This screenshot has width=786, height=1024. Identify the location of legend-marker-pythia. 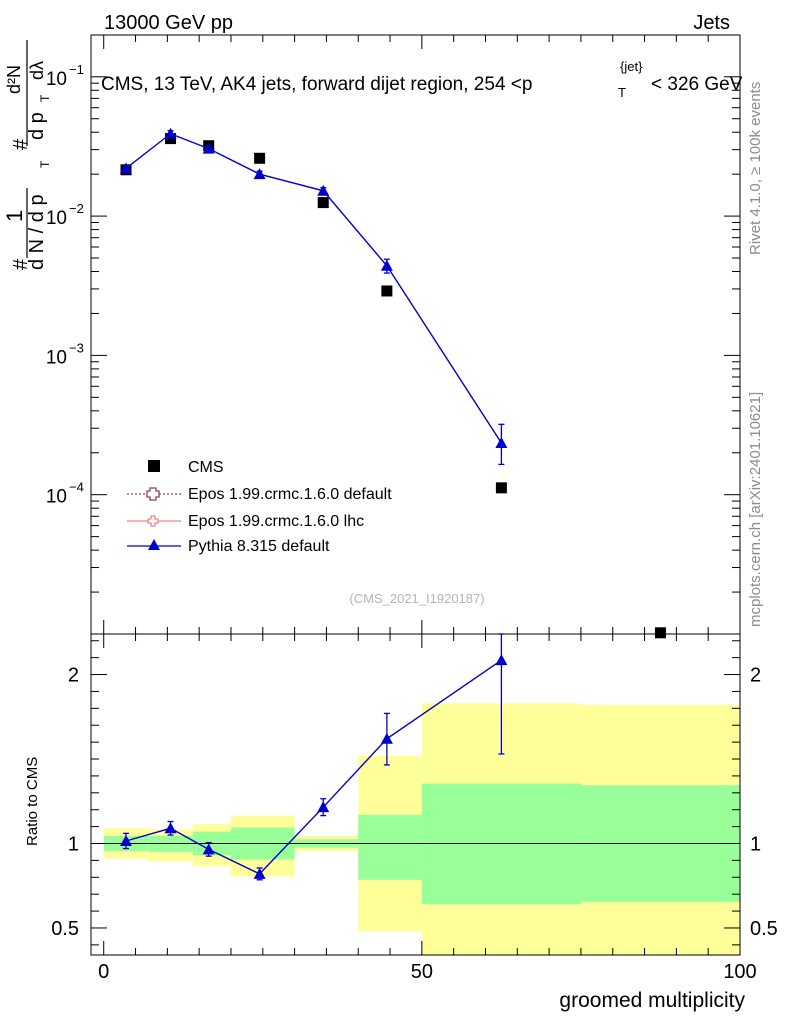
(154, 544).